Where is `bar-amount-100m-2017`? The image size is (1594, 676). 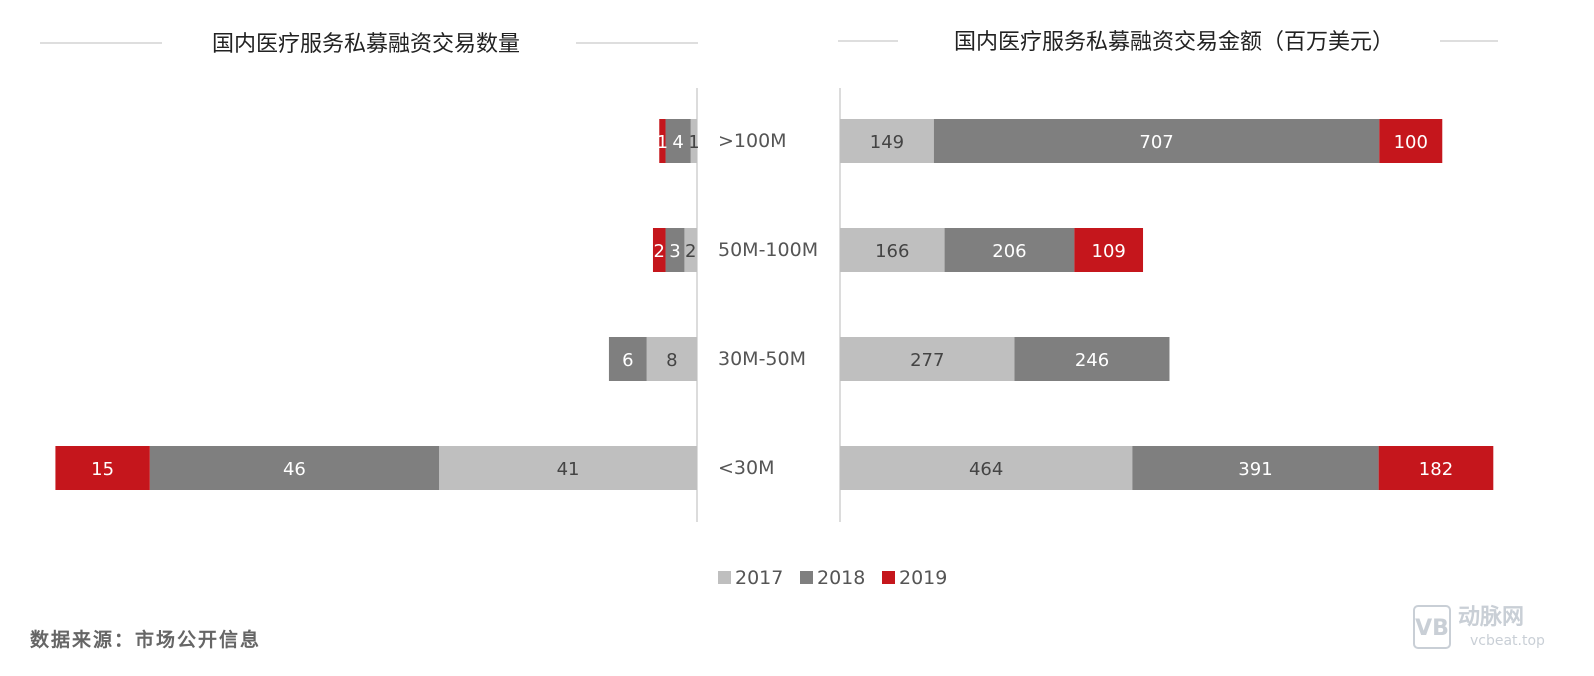
bar-amount-100m-2017 is located at coordinates (887, 141).